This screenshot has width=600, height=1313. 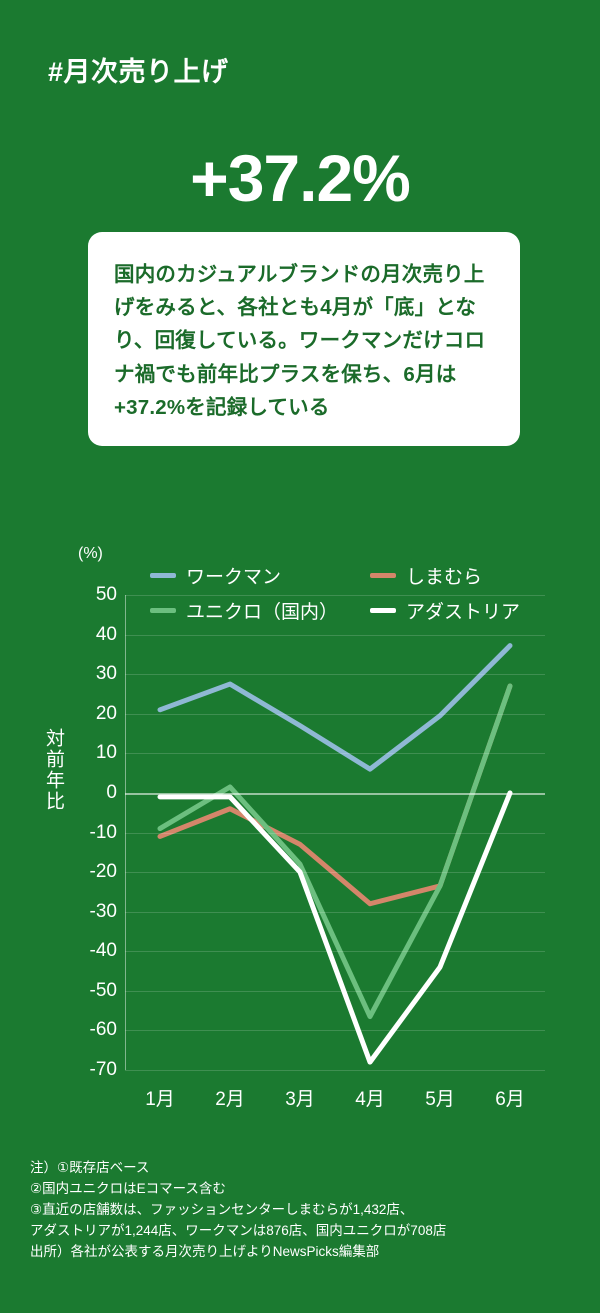 What do you see at coordinates (335, 793) in the screenshot?
I see `zero-line` at bounding box center [335, 793].